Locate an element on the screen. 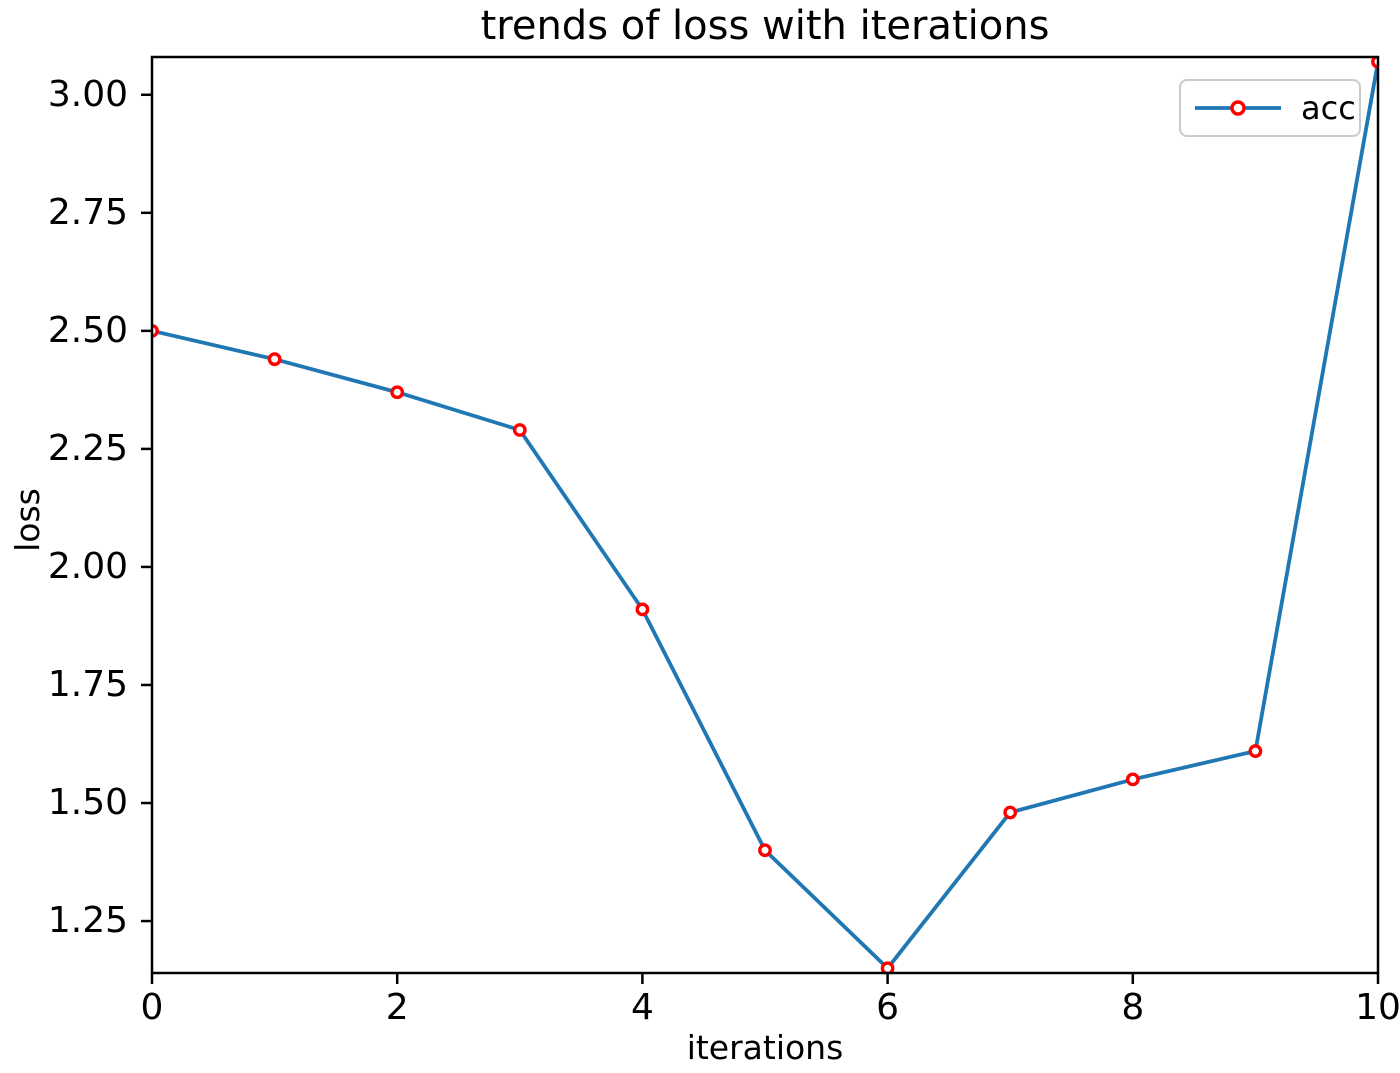 The height and width of the screenshot is (1073, 1400). x-tick-label: 10 is located at coordinates (1377, 1007).